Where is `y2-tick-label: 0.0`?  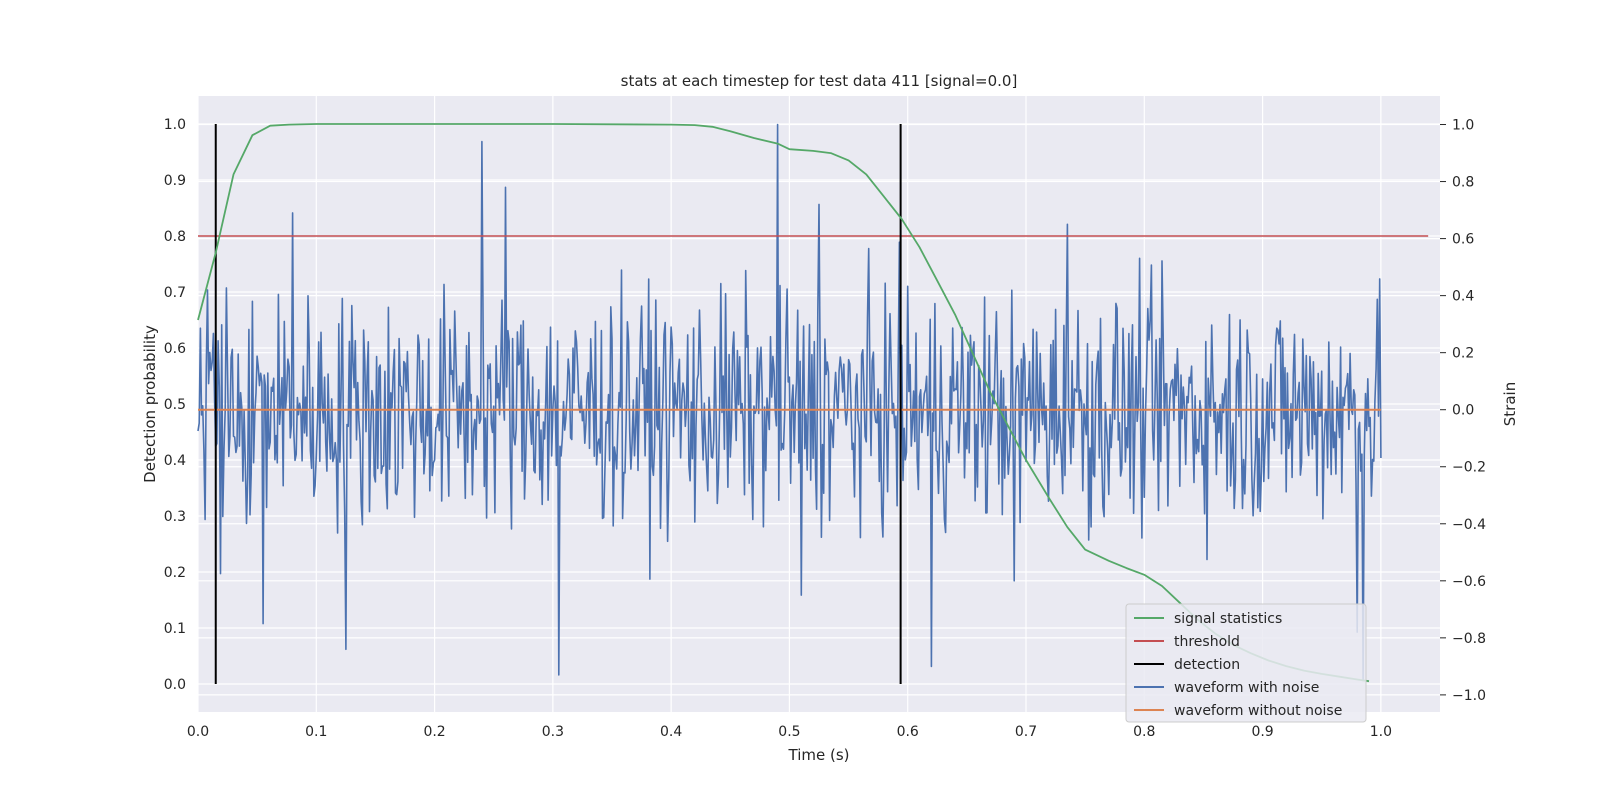
y2-tick-label: 0.0 is located at coordinates (1463, 411).